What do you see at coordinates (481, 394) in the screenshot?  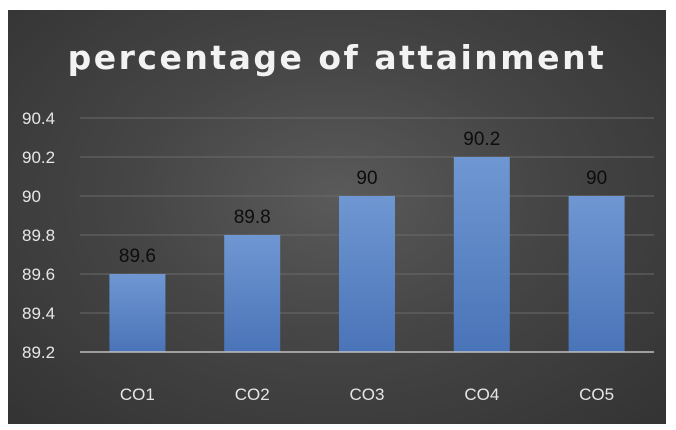 I see `x-tick-label: CO4` at bounding box center [481, 394].